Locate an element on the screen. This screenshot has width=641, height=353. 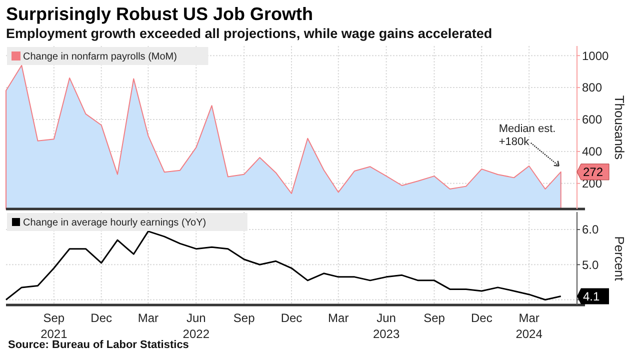
y-tick-label: 5.0 is located at coordinates (591, 265).